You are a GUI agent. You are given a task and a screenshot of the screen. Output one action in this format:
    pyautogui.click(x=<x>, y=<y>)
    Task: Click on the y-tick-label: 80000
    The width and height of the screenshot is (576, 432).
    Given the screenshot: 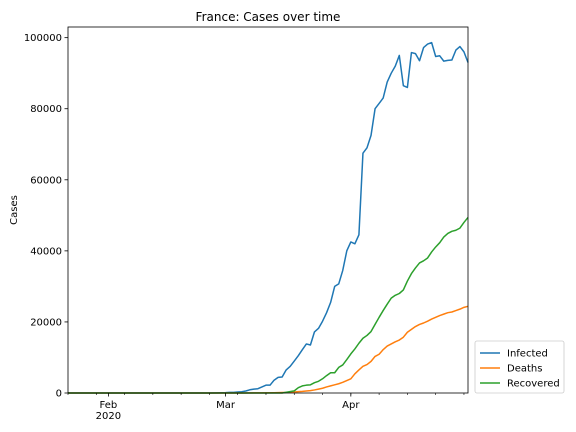 What is the action you would take?
    pyautogui.click(x=46, y=109)
    